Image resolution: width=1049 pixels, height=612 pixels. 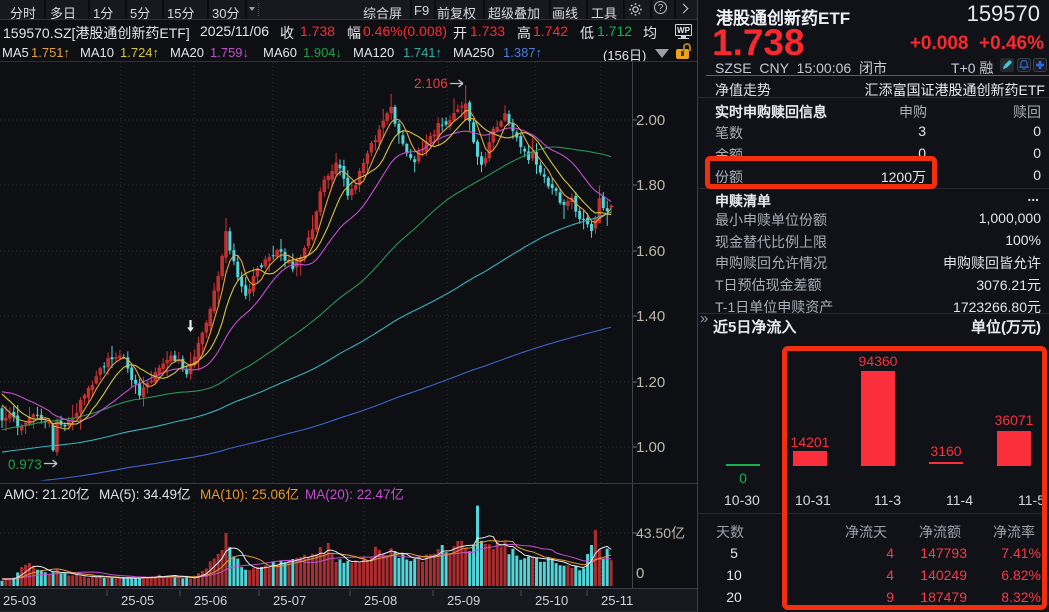 I want to click on svg-text: 25-07, so click(x=289, y=600).